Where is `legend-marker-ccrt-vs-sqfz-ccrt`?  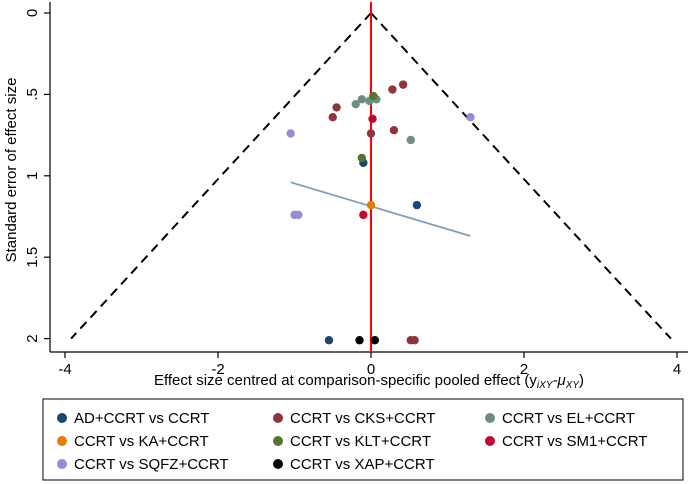
legend-marker-ccrt-vs-sqfz-ccrt is located at coordinates (62, 464).